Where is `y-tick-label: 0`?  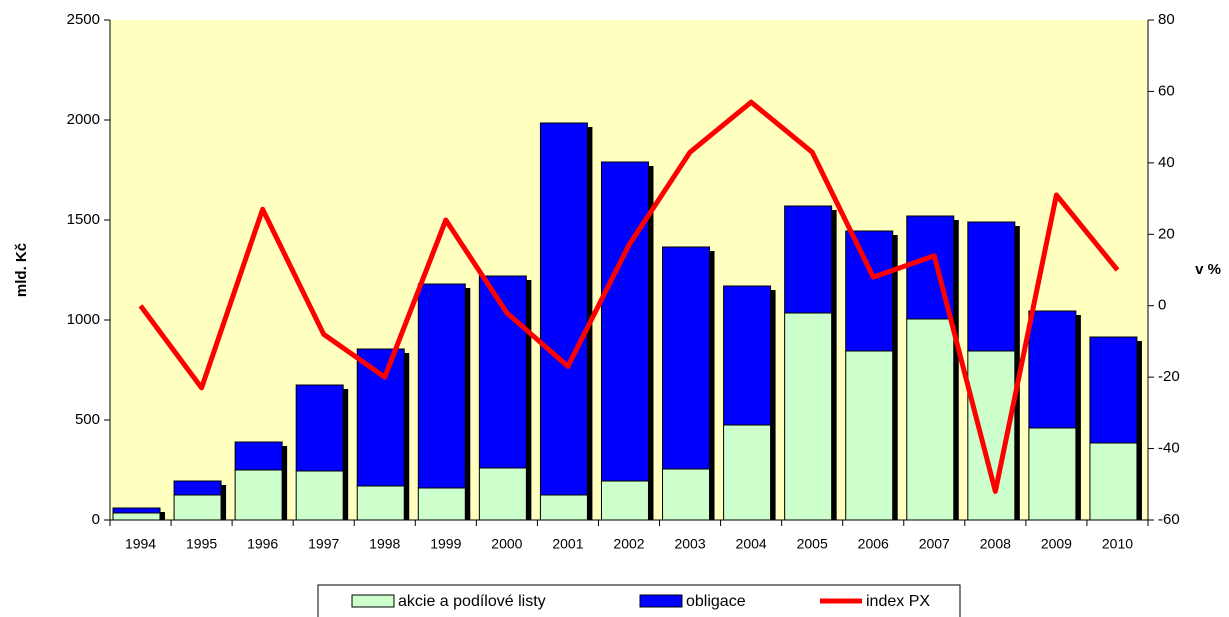
y-tick-label: 0 is located at coordinates (96, 519).